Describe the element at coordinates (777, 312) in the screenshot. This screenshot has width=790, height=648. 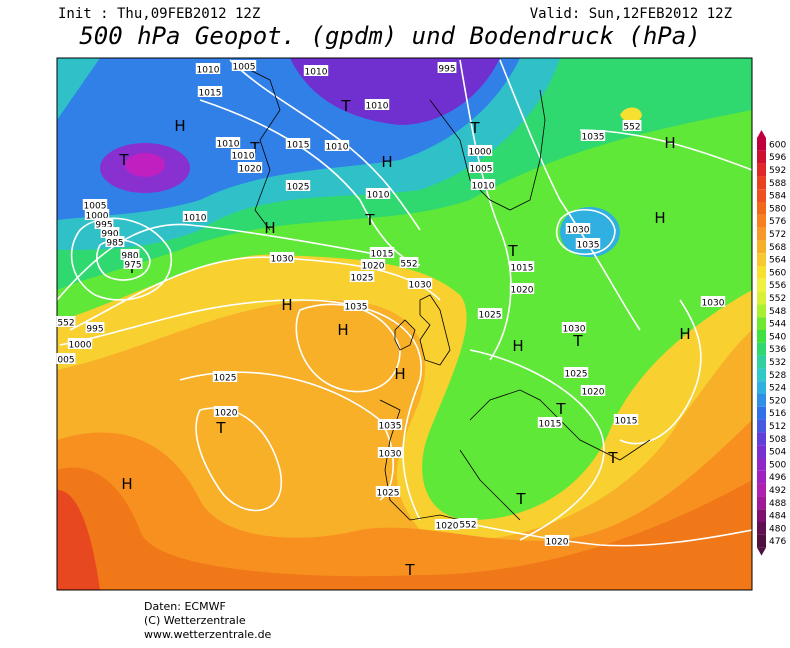
I see `colorbar-label: 548` at that location.